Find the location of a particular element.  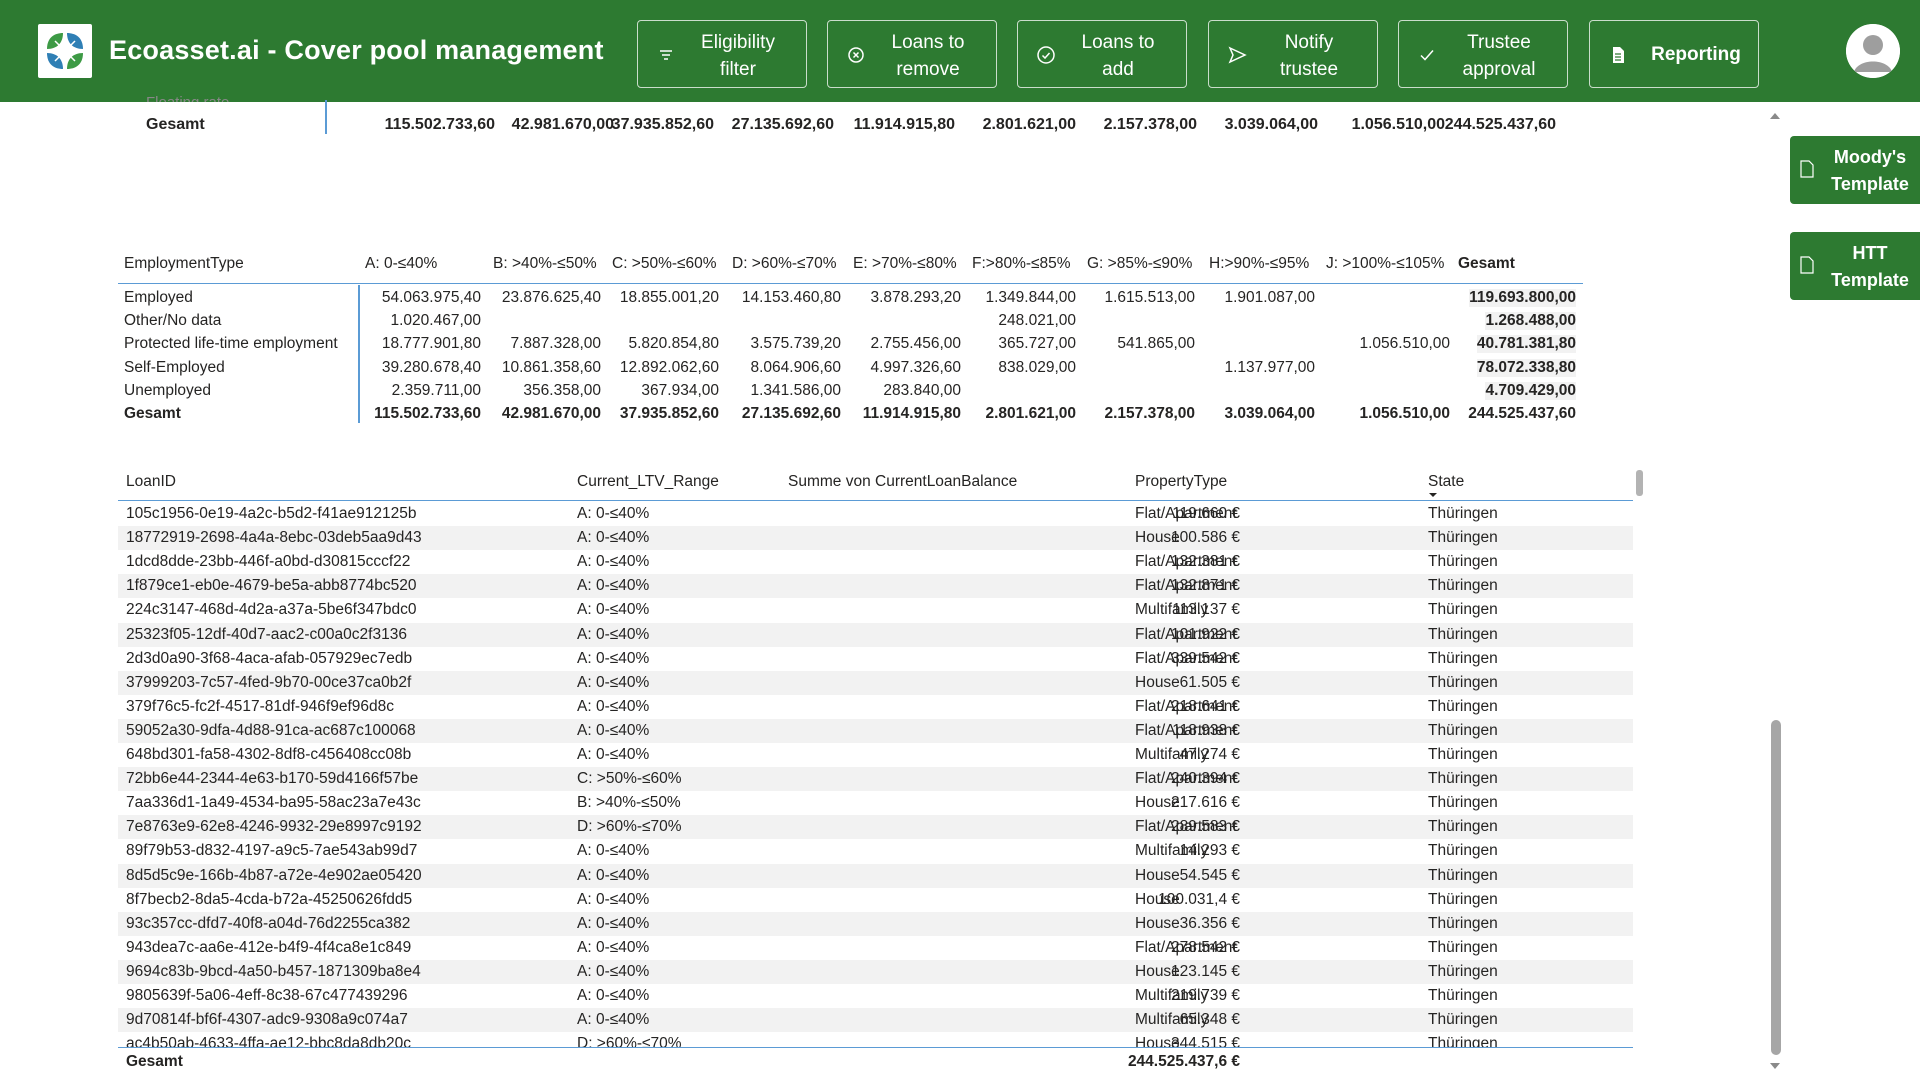

loans-to-add-label-2: add is located at coordinates (1118, 69).